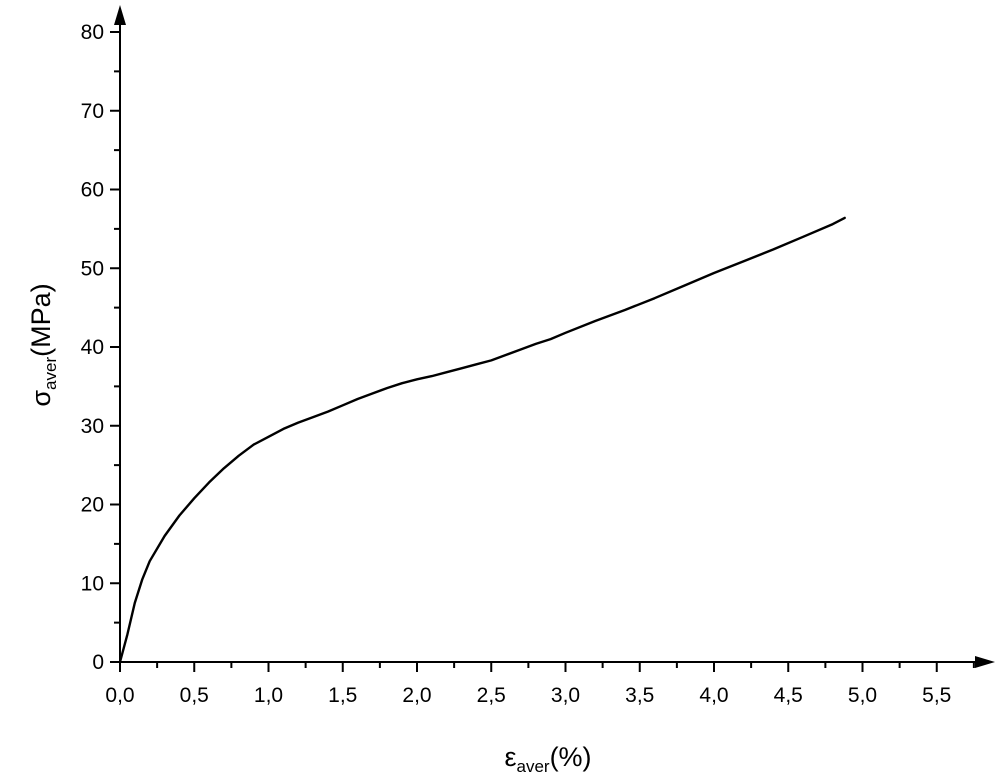 The width and height of the screenshot is (1000, 780). I want to click on x-tick-label: 4,5, so click(788, 695).